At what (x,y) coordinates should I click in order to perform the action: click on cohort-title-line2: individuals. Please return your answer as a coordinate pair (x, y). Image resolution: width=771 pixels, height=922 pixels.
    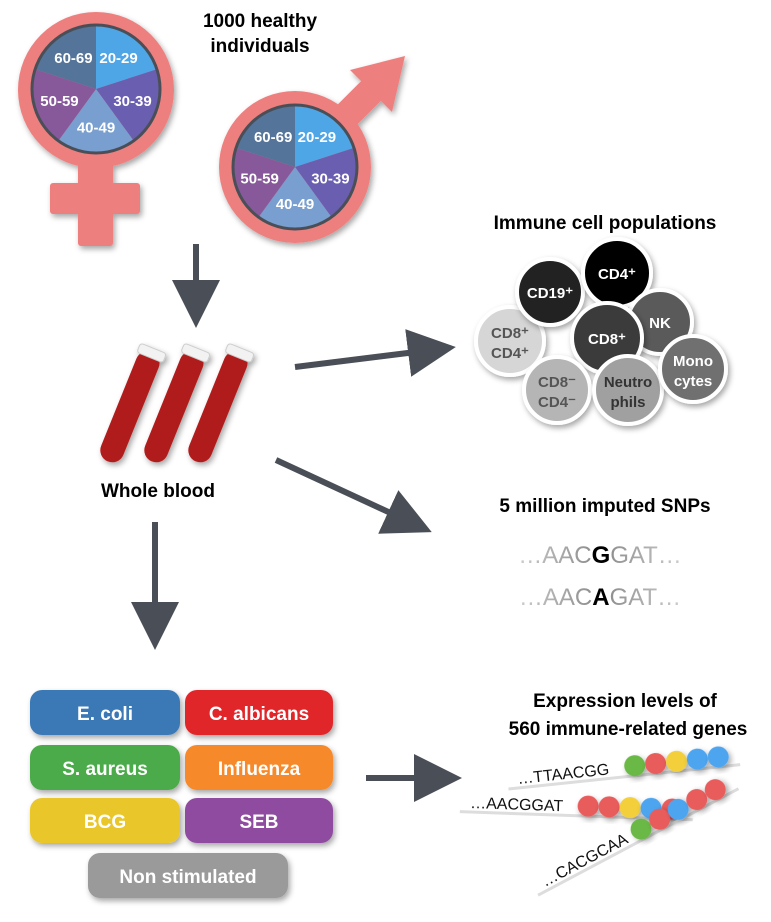
    Looking at the image, I should click on (259, 46).